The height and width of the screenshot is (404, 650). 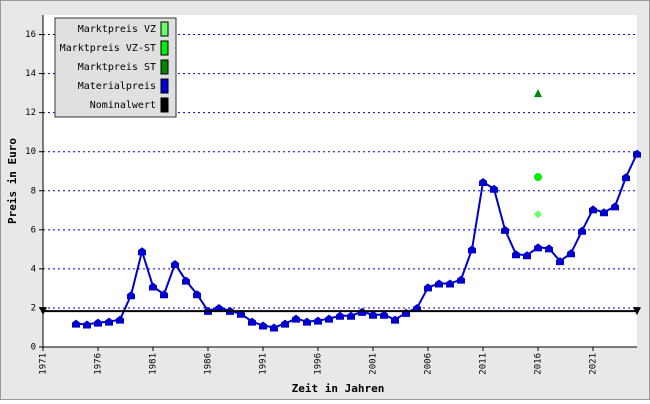 I want to click on y-tick-label: 0, so click(x=33, y=348).